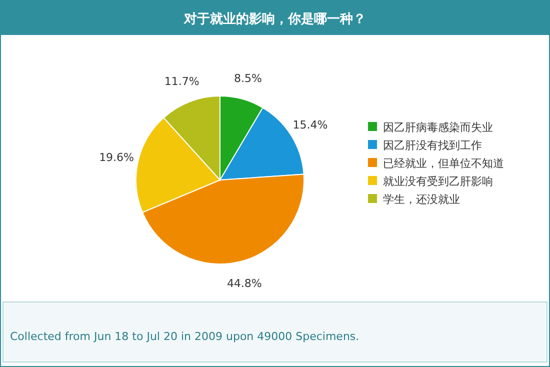 The height and width of the screenshot is (367, 550). I want to click on data-label: 19.6%, so click(116, 157).